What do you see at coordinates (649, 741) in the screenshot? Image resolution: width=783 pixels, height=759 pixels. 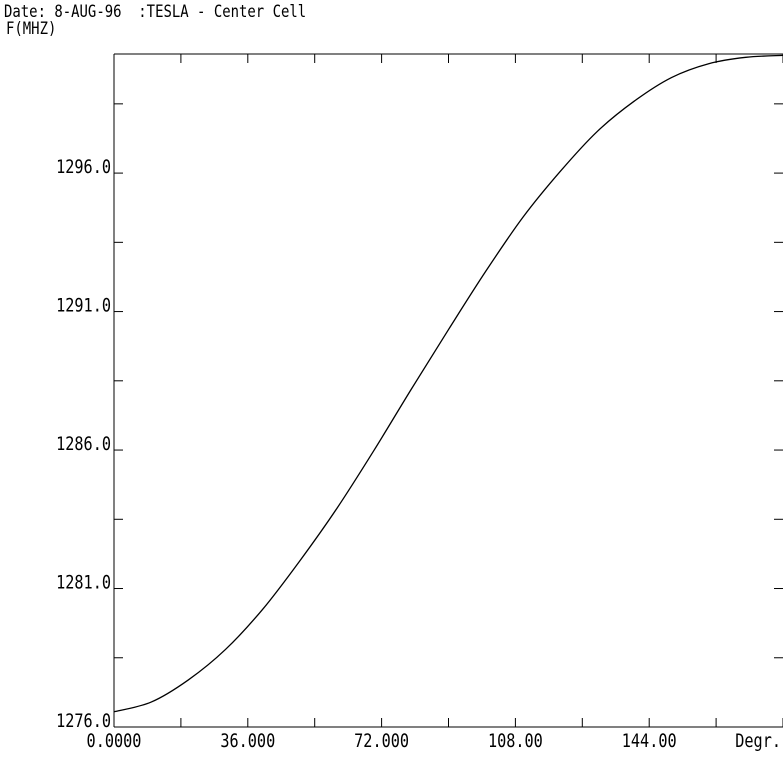 I see `x-tick-label: 144.00` at bounding box center [649, 741].